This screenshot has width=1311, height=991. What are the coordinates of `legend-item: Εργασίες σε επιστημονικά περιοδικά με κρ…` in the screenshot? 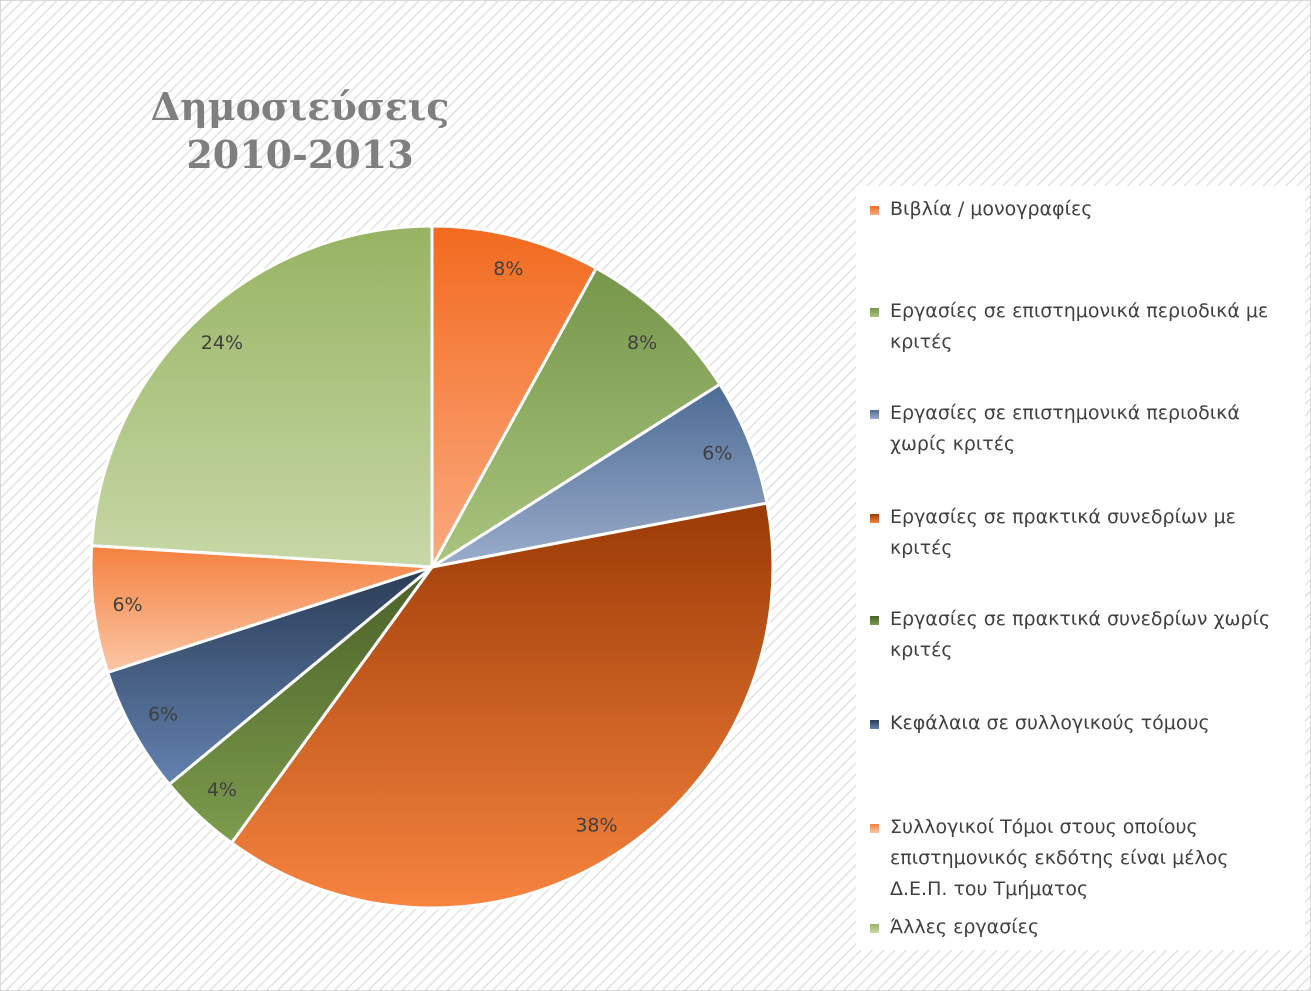 It's located at (1080, 327).